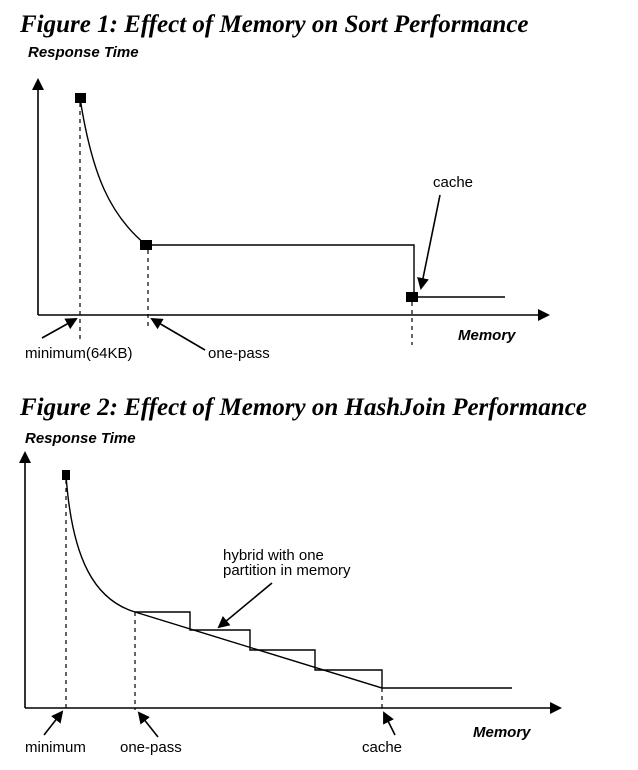 This screenshot has width=638, height=770. Describe the element at coordinates (146, 245) in the screenshot. I see `figure-1-one-pass-marker` at that location.